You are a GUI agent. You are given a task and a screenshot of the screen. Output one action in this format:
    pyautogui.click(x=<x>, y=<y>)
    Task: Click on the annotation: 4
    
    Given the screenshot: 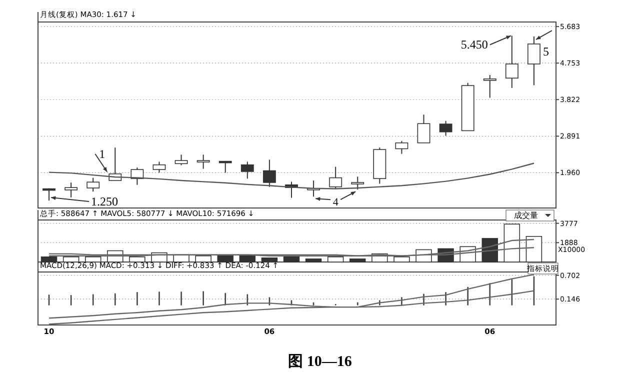 What is the action you would take?
    pyautogui.click(x=335, y=202)
    